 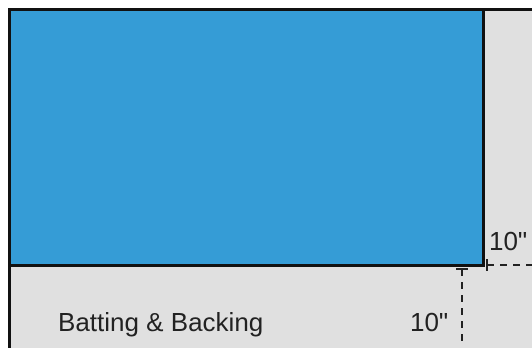 I want to click on right-margin-dimension: 10", so click(x=508, y=241).